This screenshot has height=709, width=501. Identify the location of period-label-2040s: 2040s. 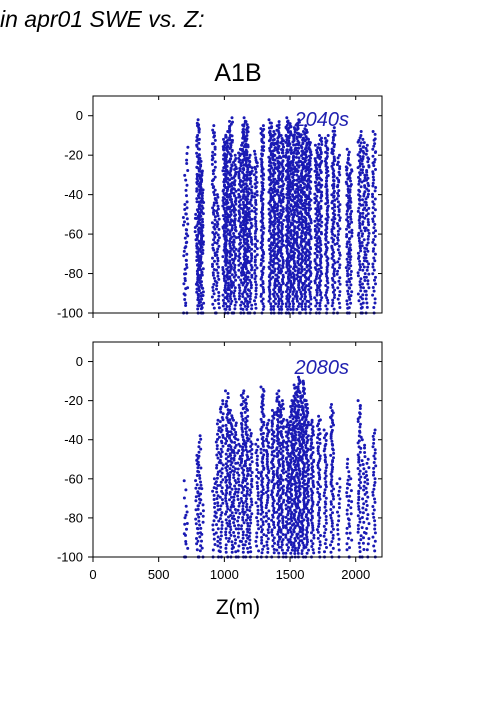
(322, 120).